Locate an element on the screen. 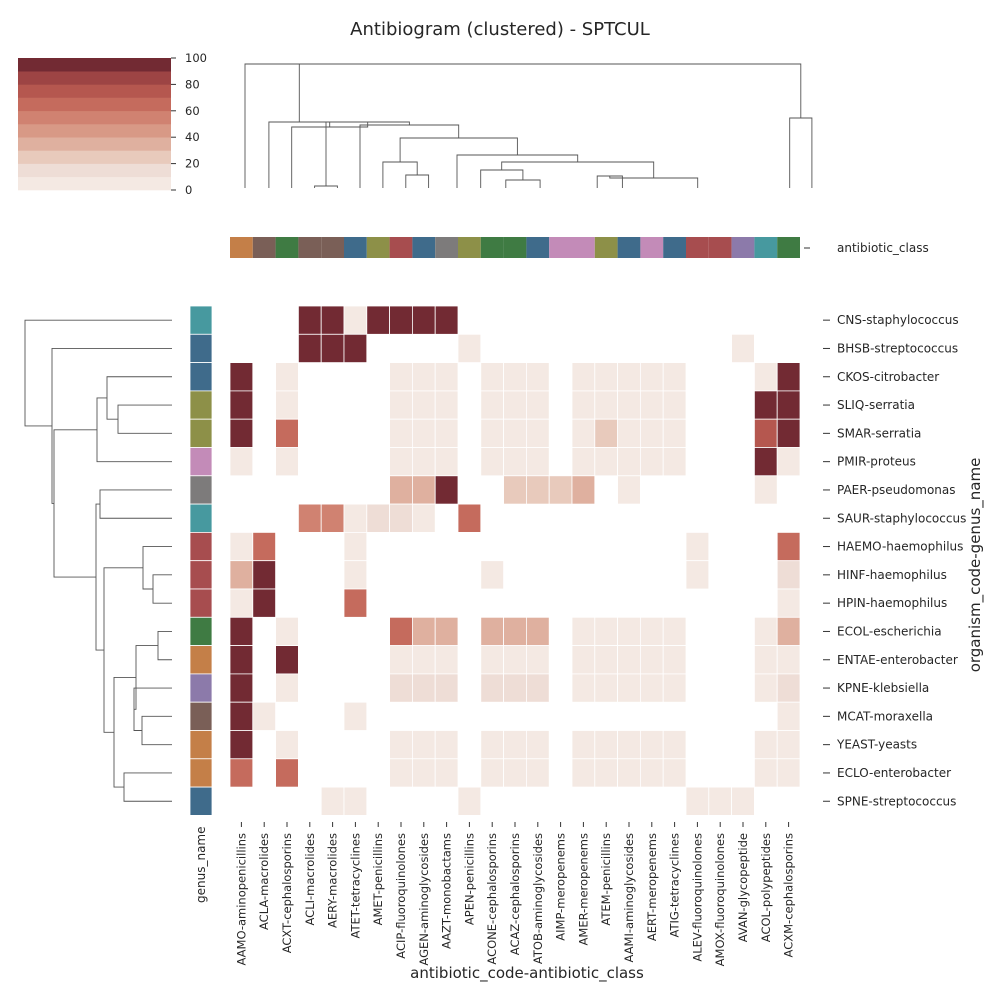  column-label: AVAN-glycopeptide is located at coordinates (743, 887).